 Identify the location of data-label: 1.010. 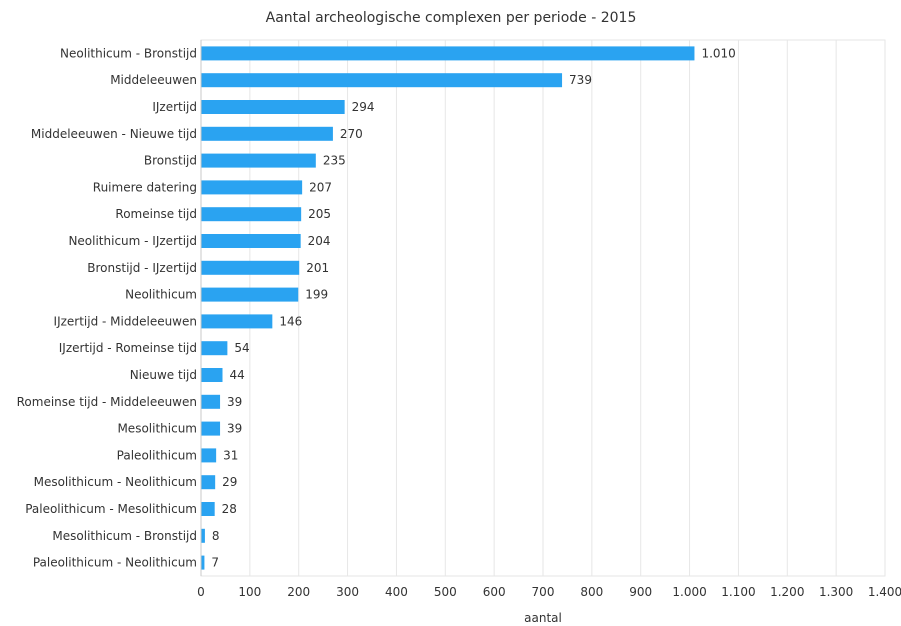
(718, 53).